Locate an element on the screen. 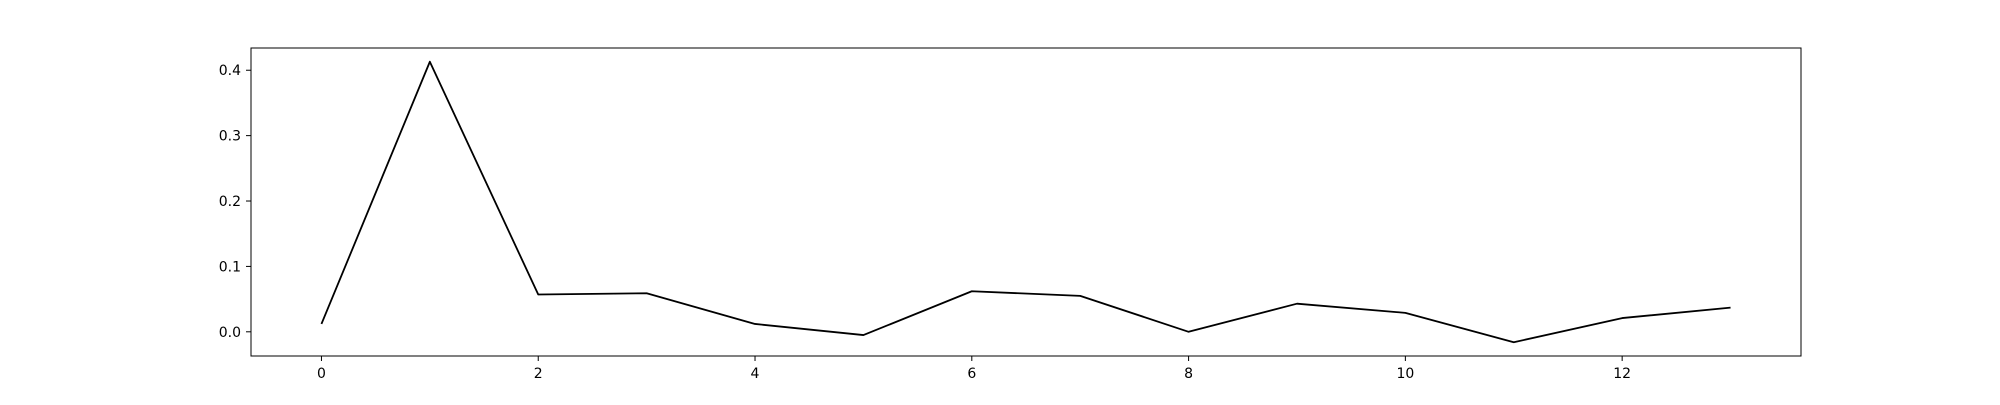  x-tick-label: 6 is located at coordinates (971, 374).